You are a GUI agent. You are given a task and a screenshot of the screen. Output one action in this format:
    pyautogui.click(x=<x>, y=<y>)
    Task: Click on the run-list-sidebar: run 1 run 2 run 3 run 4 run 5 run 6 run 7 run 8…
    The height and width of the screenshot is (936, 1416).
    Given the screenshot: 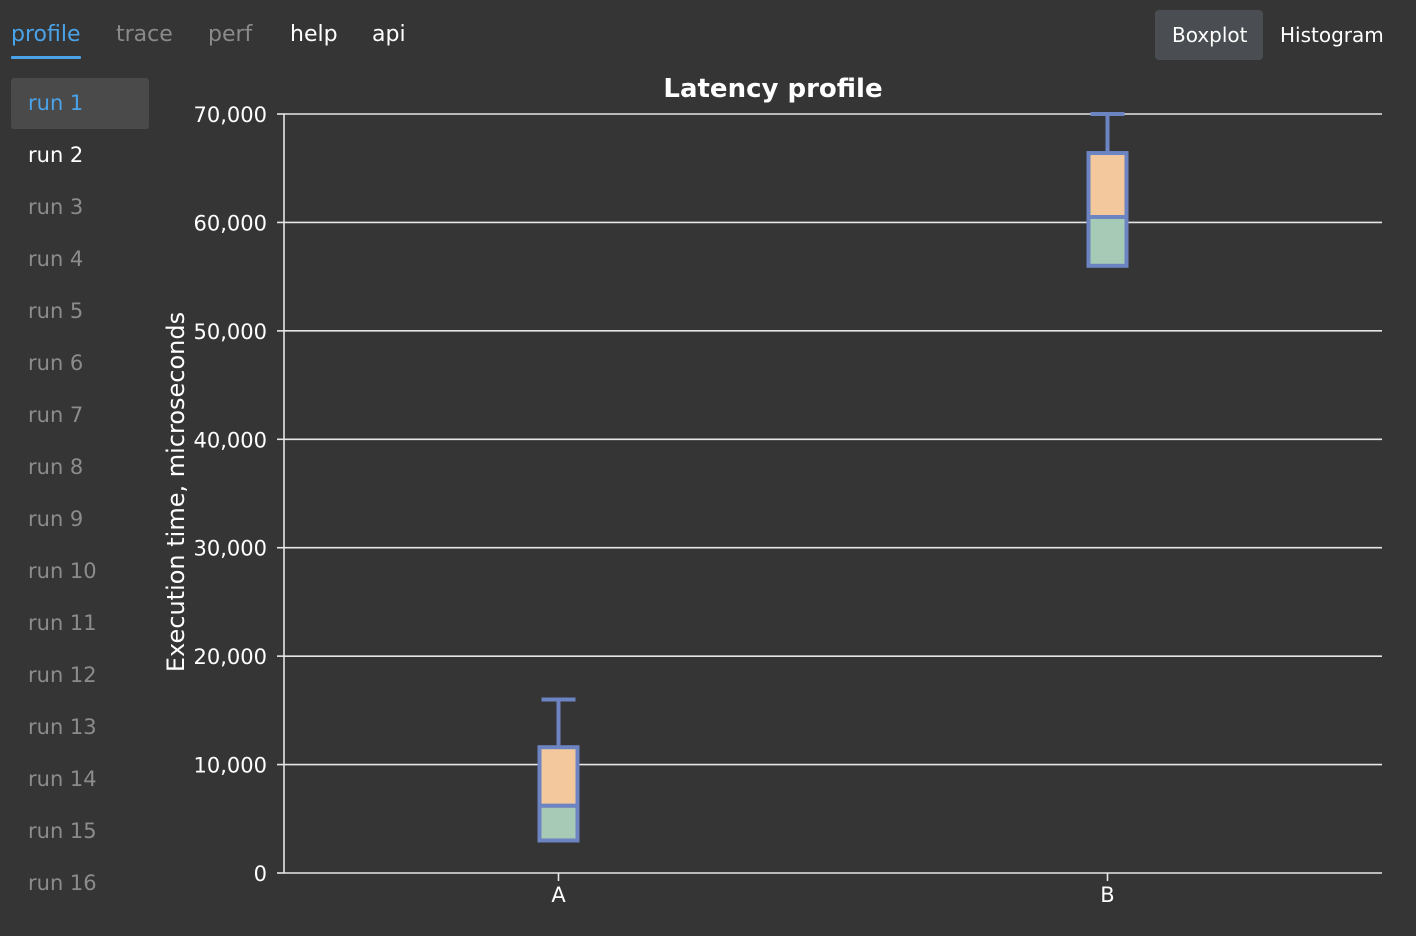 What is the action you would take?
    pyautogui.click(x=80, y=507)
    